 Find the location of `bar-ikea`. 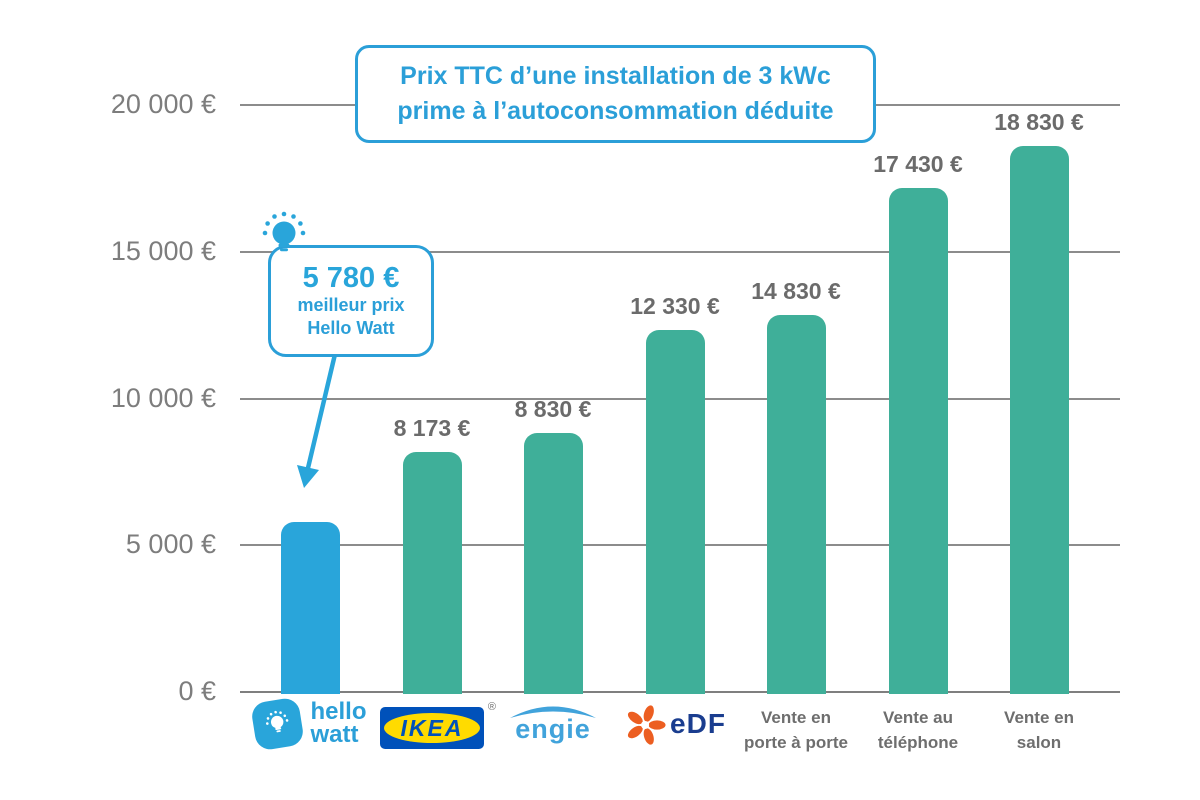

bar-ikea is located at coordinates (432, 573).